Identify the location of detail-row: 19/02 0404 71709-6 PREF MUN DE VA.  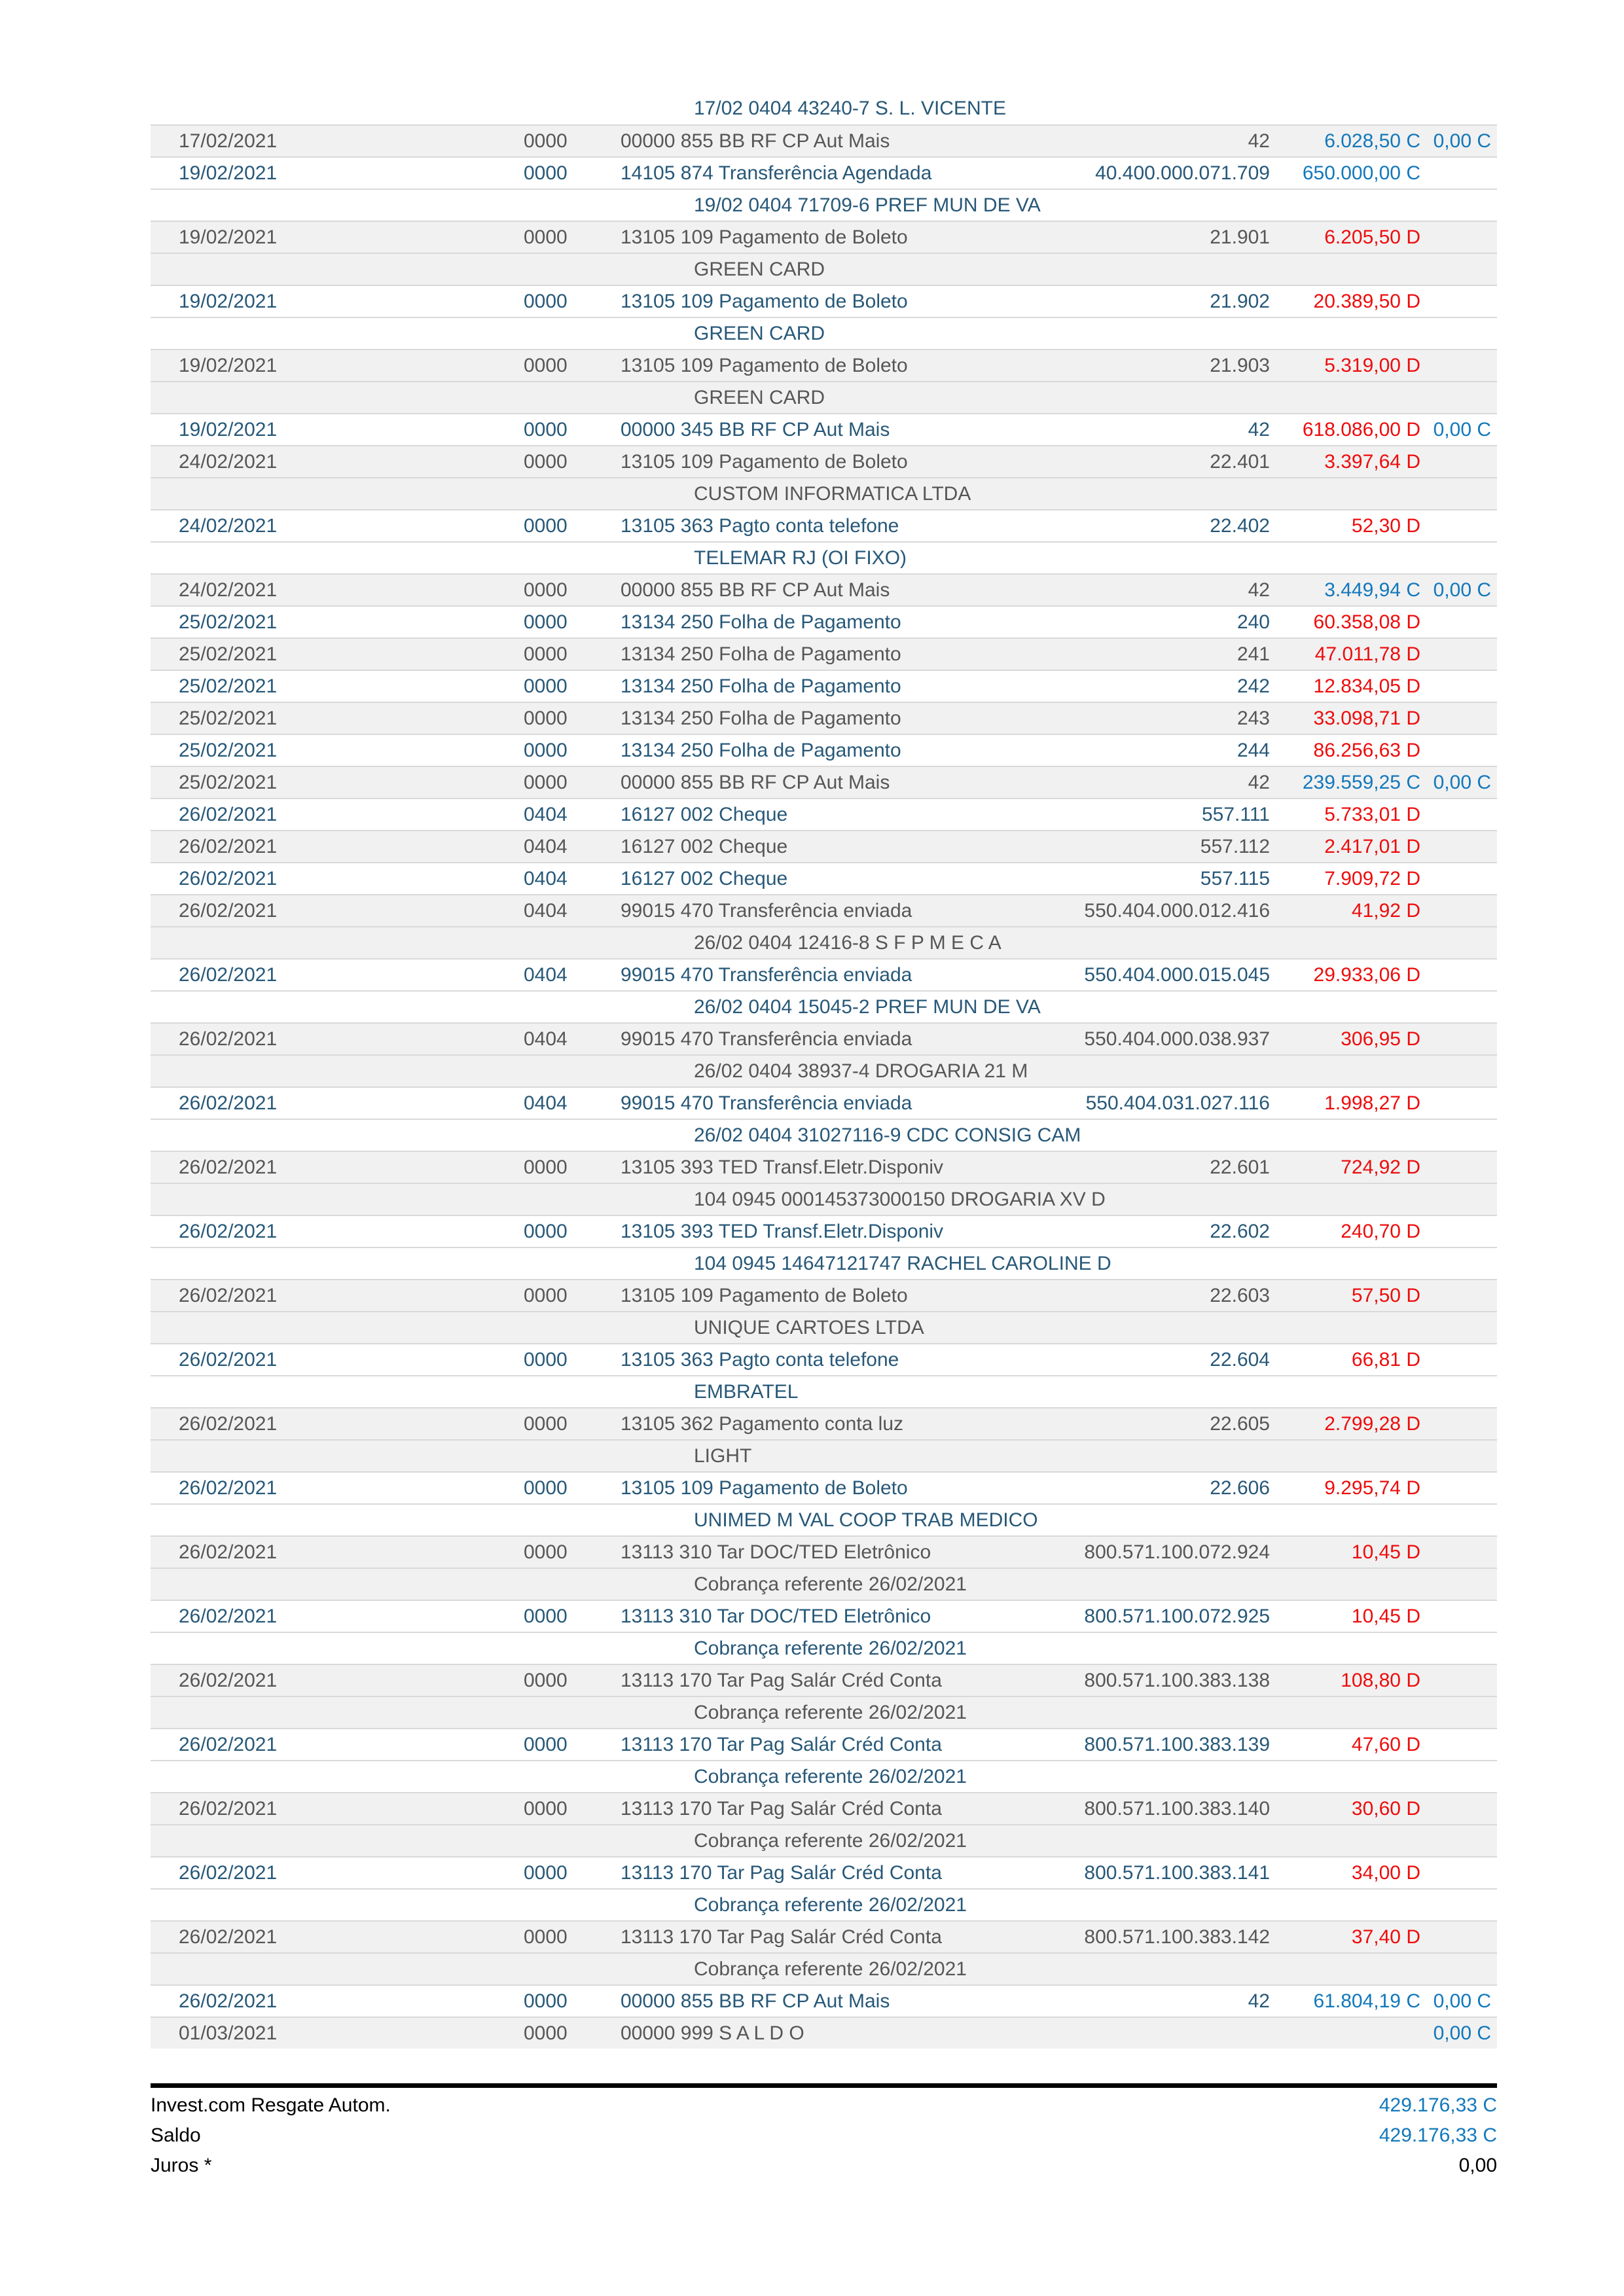
(824, 204).